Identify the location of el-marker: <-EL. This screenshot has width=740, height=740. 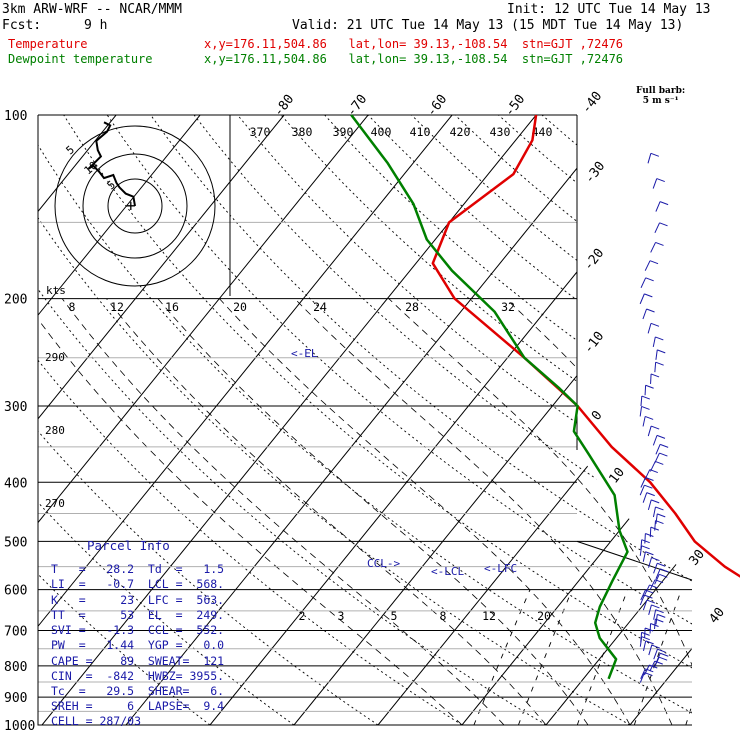
(304, 353).